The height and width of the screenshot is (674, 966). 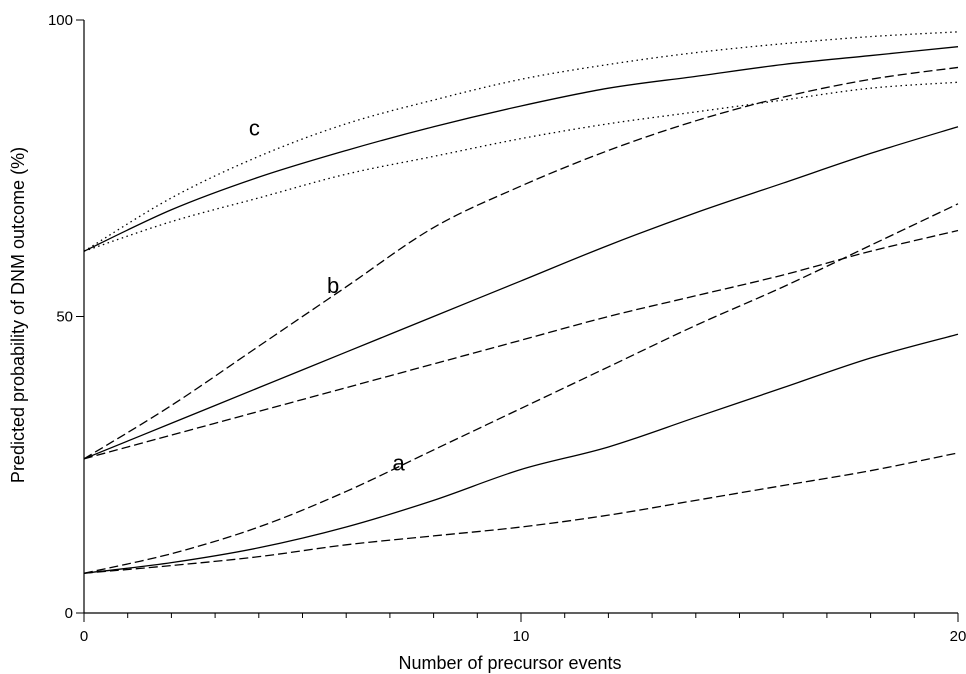 What do you see at coordinates (333, 285) in the screenshot?
I see `curve-label-b: b` at bounding box center [333, 285].